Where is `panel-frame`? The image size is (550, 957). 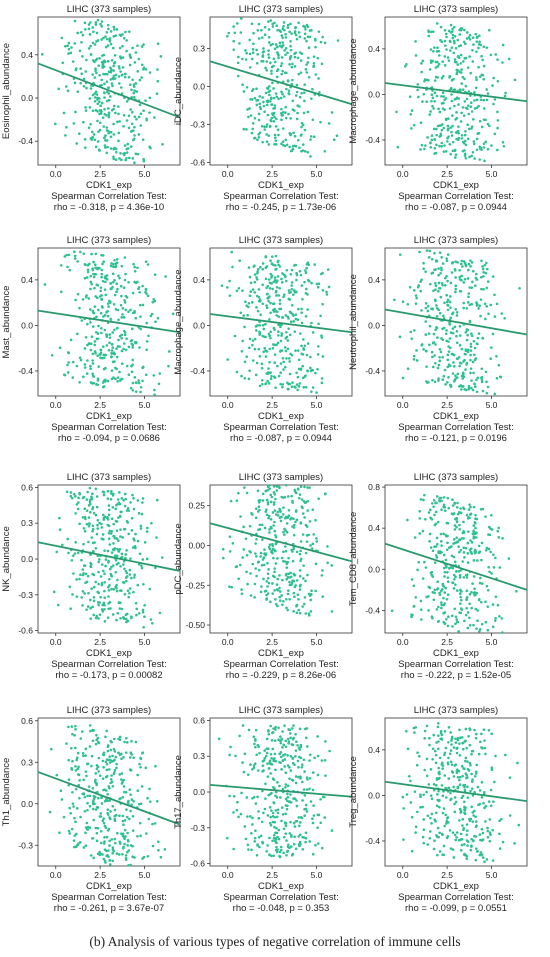 panel-frame is located at coordinates (109, 792).